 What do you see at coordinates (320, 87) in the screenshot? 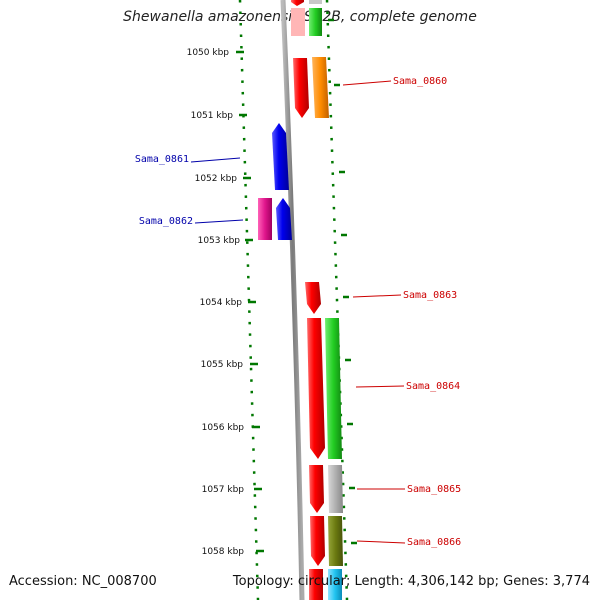
I see `gene-sama-0860-cog` at bounding box center [320, 87].